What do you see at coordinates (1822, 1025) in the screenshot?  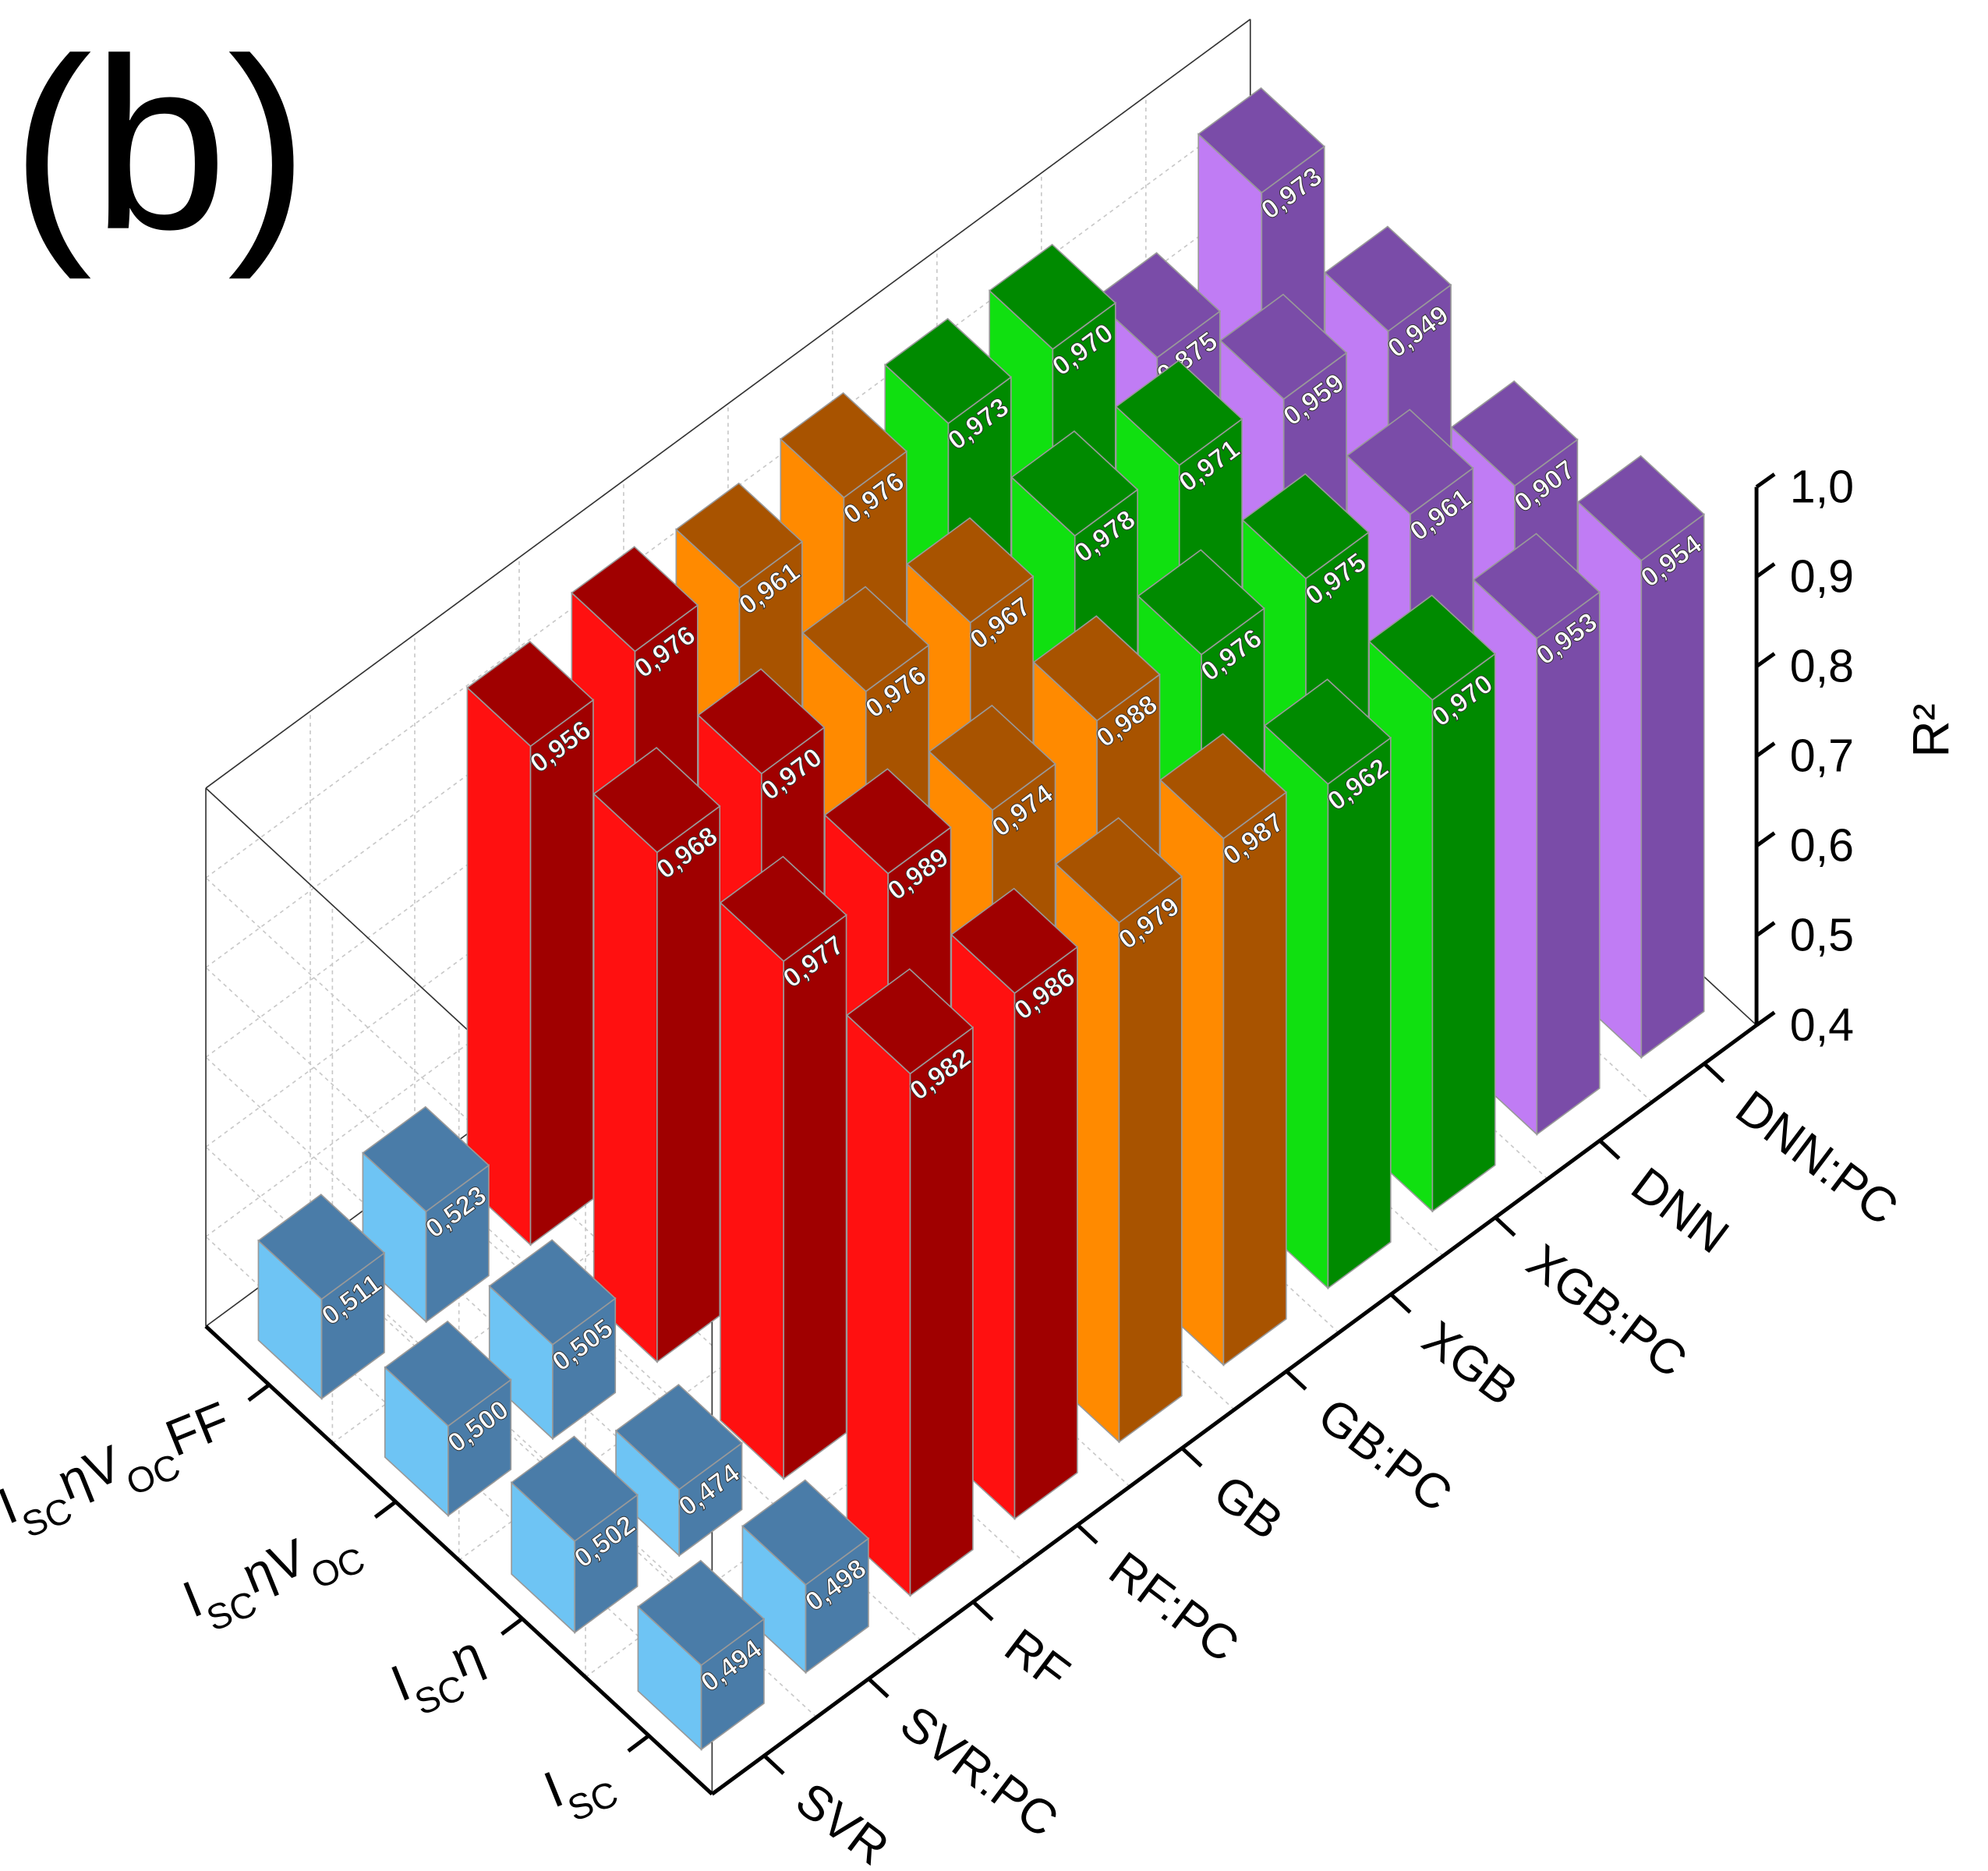 I see `z-tick-label: 0,4` at bounding box center [1822, 1025].